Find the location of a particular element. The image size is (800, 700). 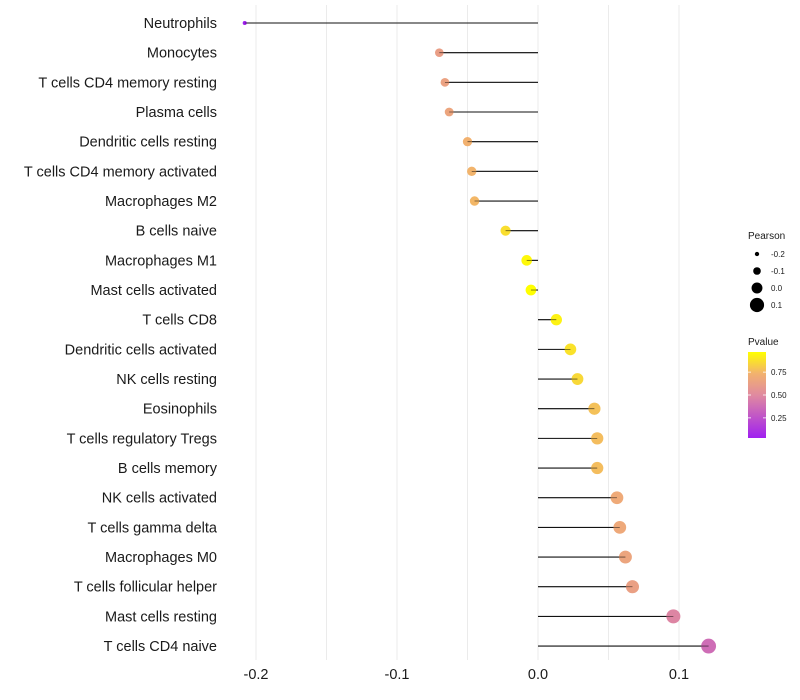

y-category-label: Macrophages M0 is located at coordinates (161, 558).